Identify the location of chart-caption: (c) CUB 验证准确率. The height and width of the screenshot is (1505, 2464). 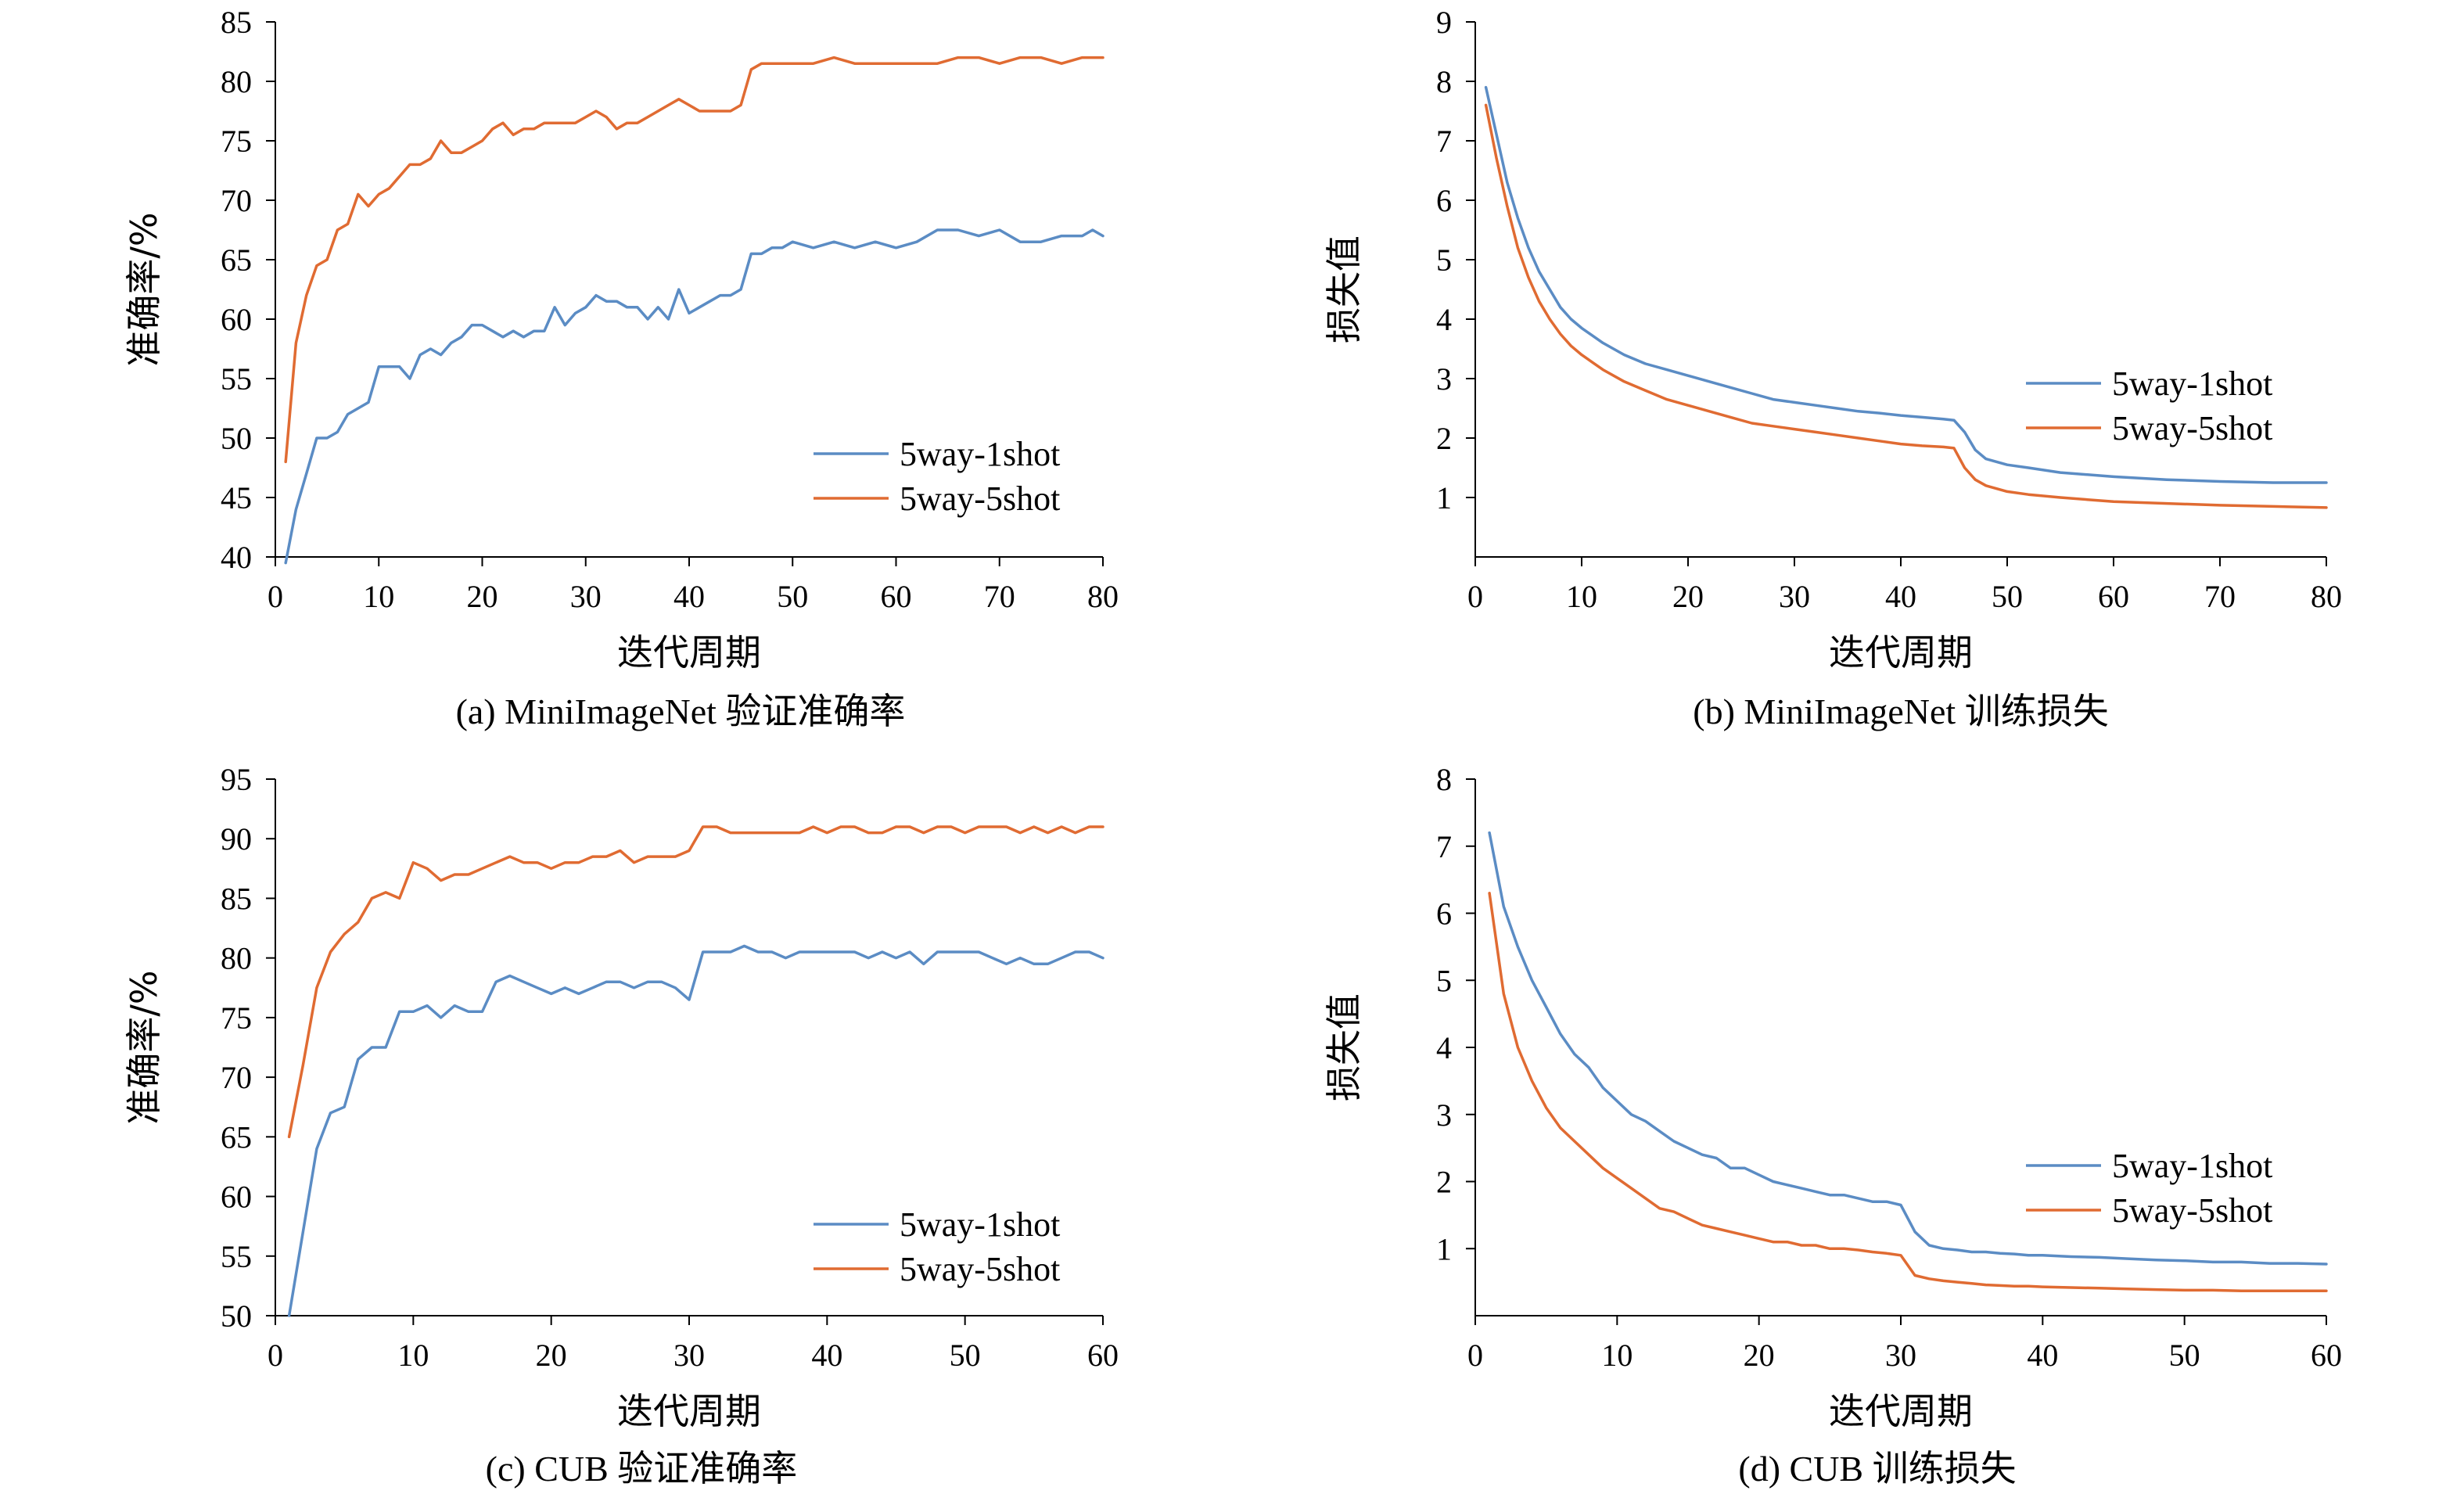
(642, 1469).